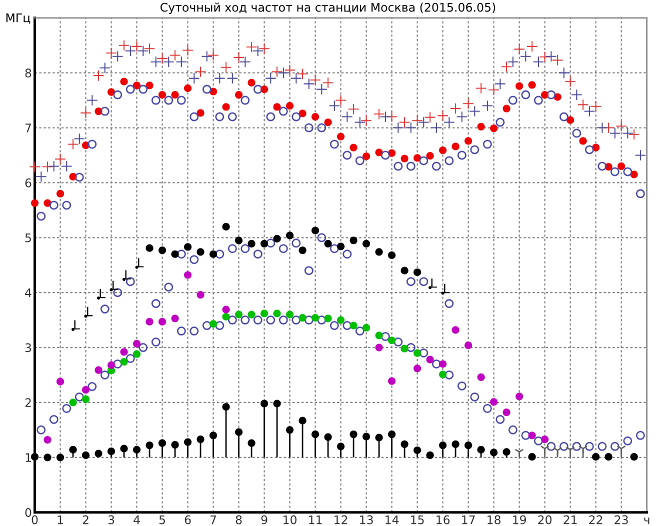 Image resolution: width=656 pixels, height=526 pixels. Describe the element at coordinates (443, 519) in the screenshot. I see `x-tick-label: 16` at that location.